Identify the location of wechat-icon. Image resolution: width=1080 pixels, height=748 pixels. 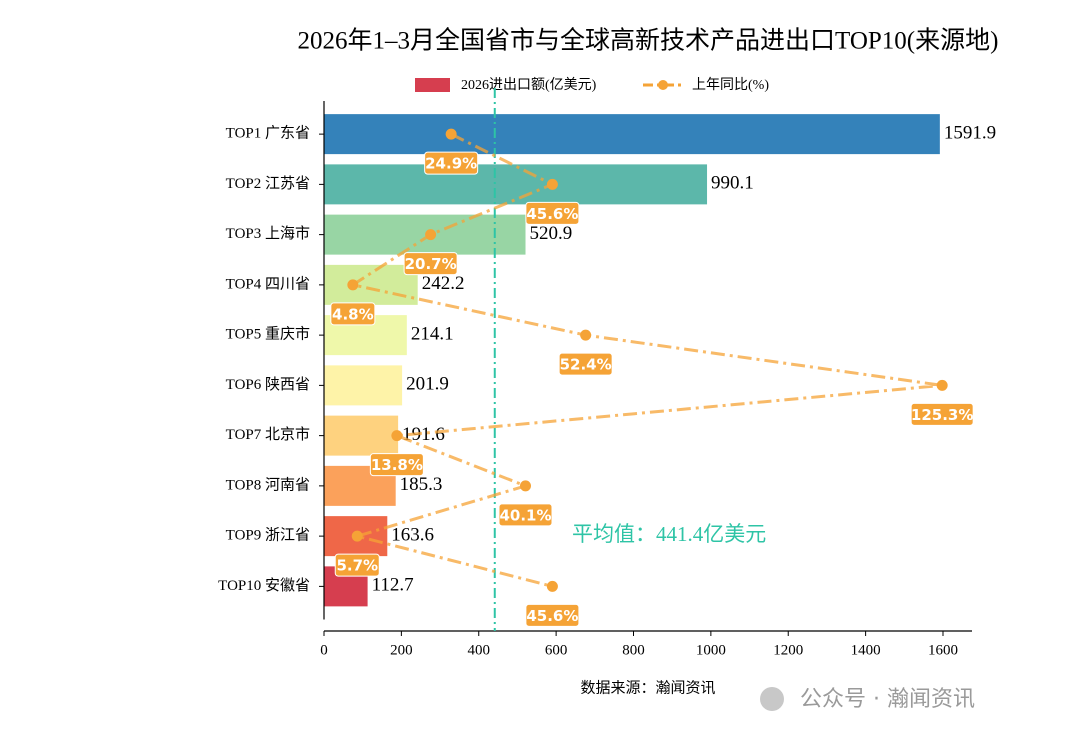
(772, 699).